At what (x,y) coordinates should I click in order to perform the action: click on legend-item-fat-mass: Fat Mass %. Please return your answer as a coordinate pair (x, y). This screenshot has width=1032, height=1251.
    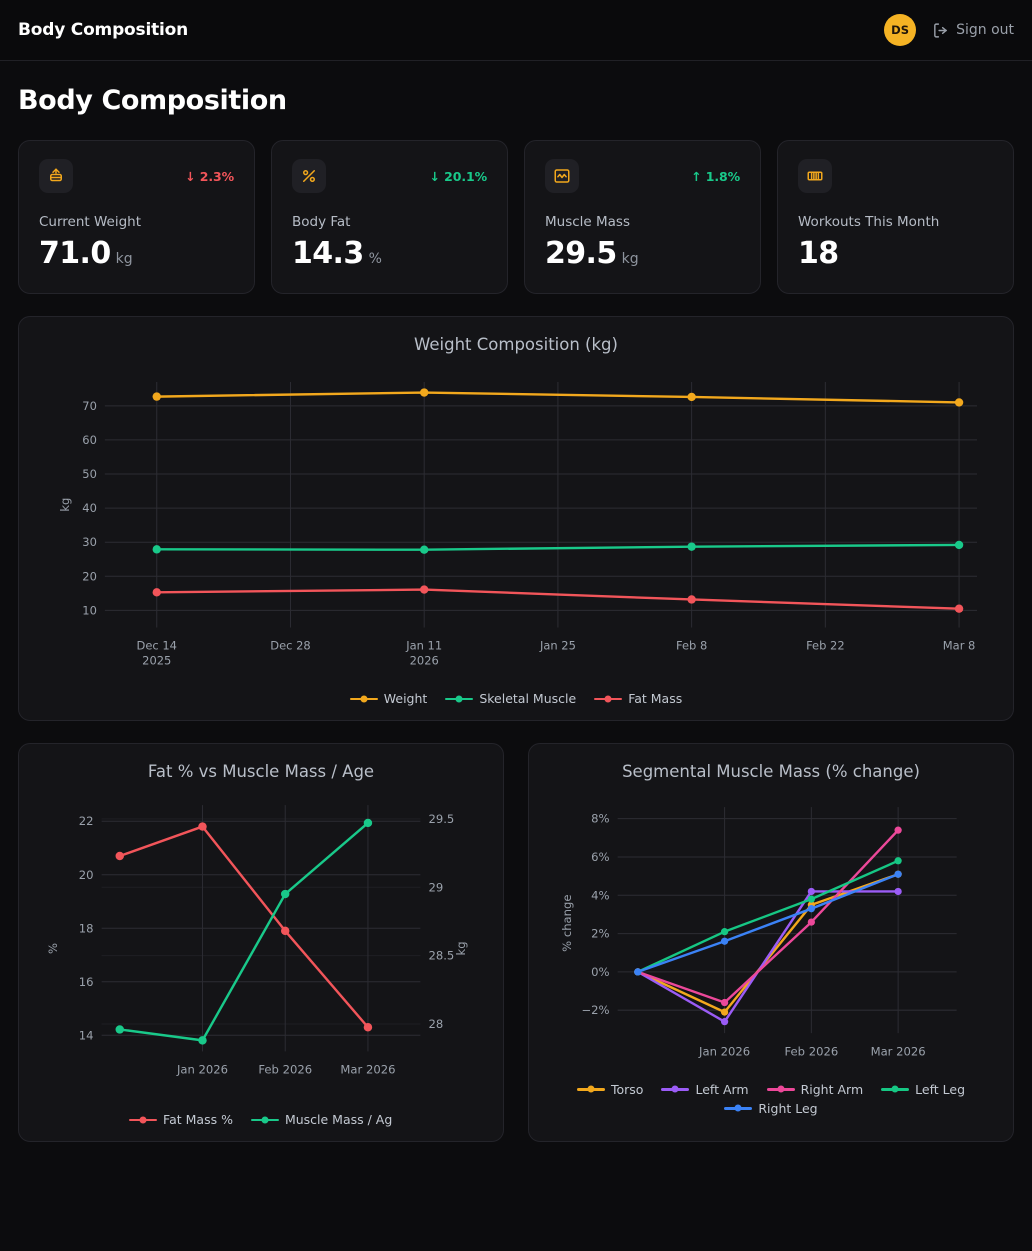
    Looking at the image, I should click on (181, 1119).